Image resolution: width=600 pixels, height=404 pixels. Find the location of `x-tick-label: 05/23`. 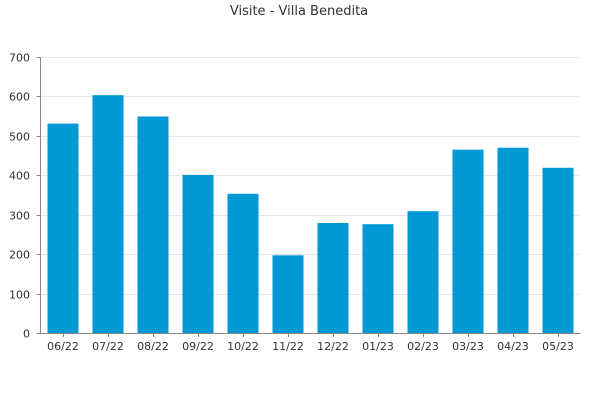

x-tick-label: 05/23 is located at coordinates (558, 346).